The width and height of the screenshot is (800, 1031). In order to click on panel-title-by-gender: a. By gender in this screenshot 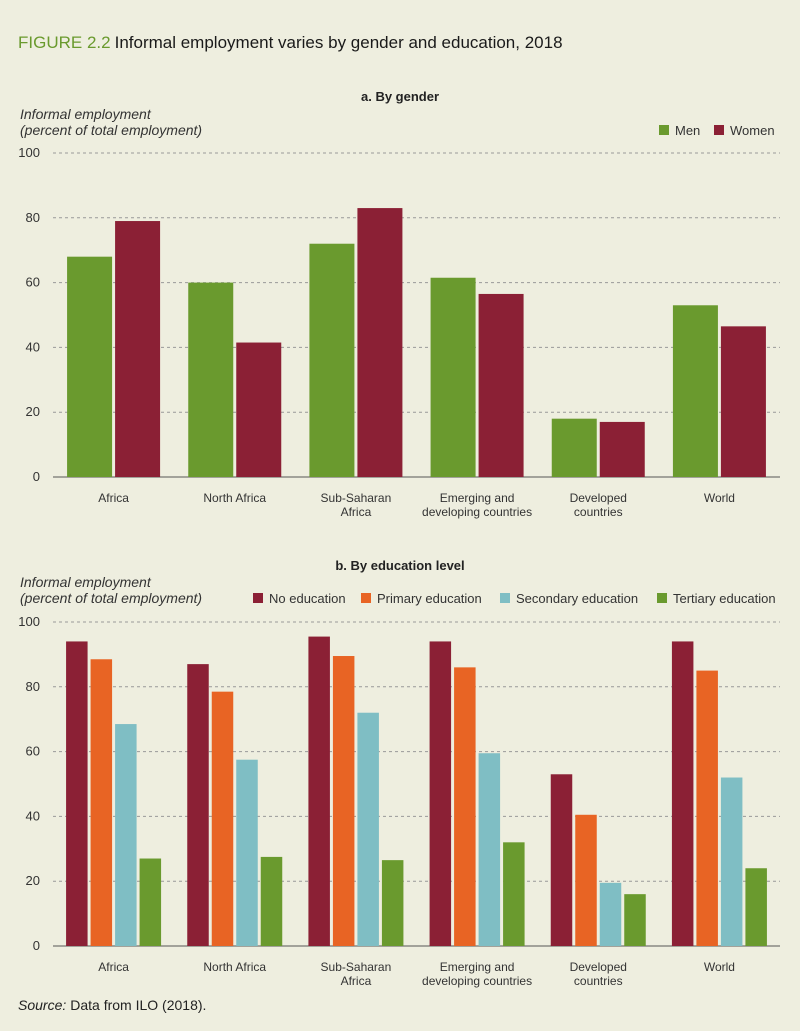, I will do `click(400, 96)`.